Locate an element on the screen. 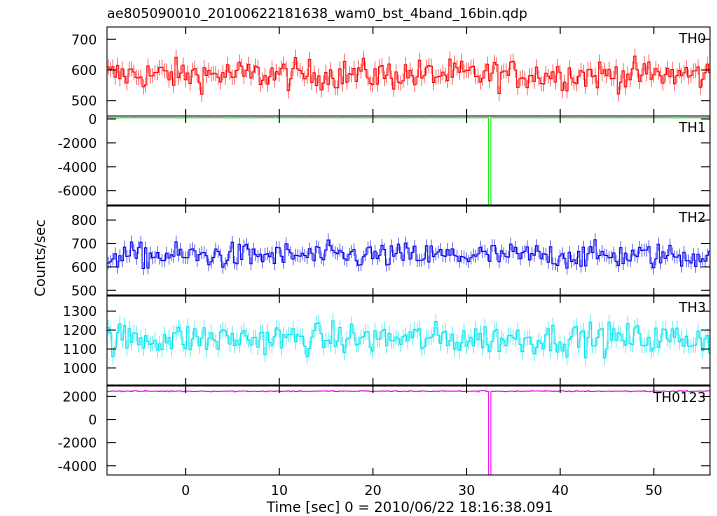  x-tick-label: 0 is located at coordinates (185, 491).